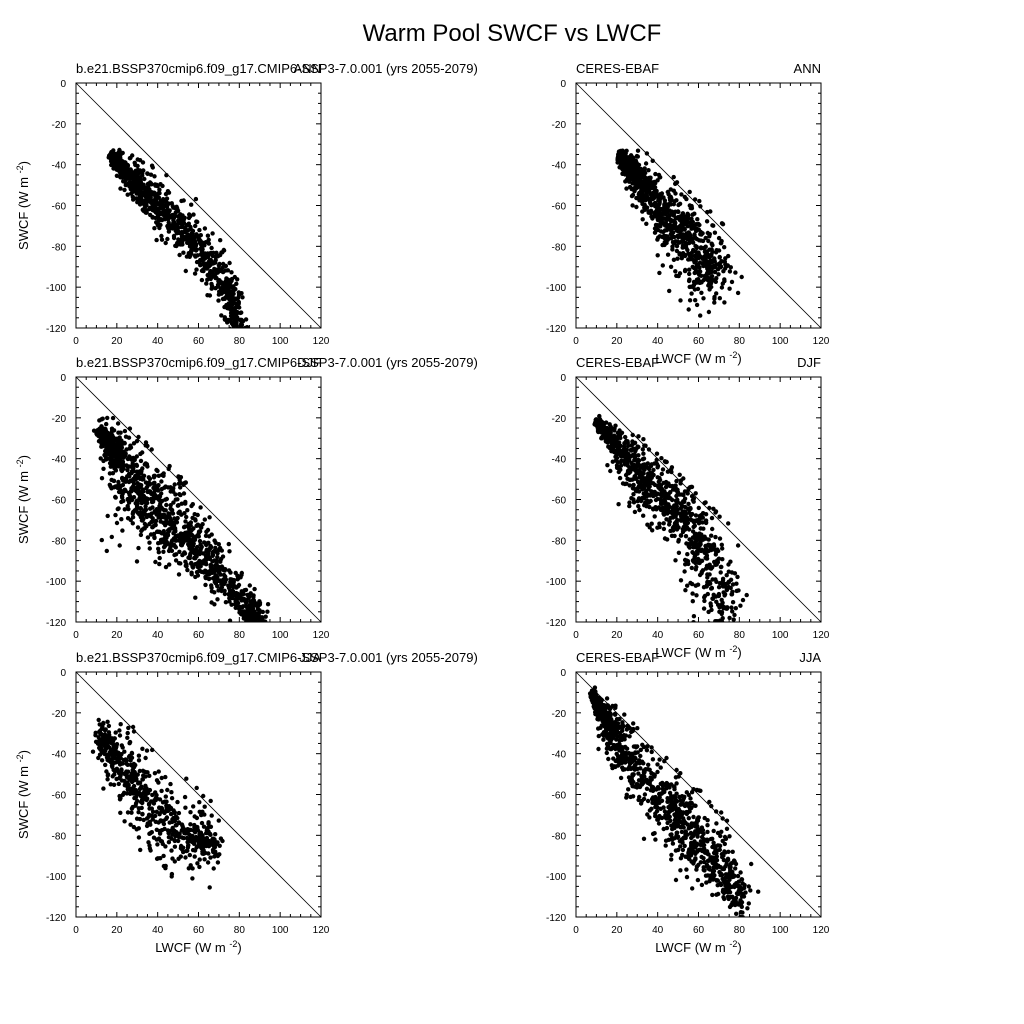 The image size is (1024, 1024). I want to click on y-tick-label: -40, so click(559, 460).